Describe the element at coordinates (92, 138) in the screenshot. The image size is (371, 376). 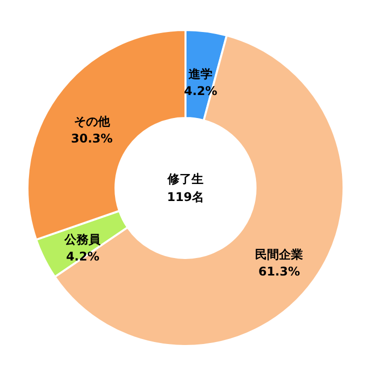
I see `data-label: 30.3%` at that location.